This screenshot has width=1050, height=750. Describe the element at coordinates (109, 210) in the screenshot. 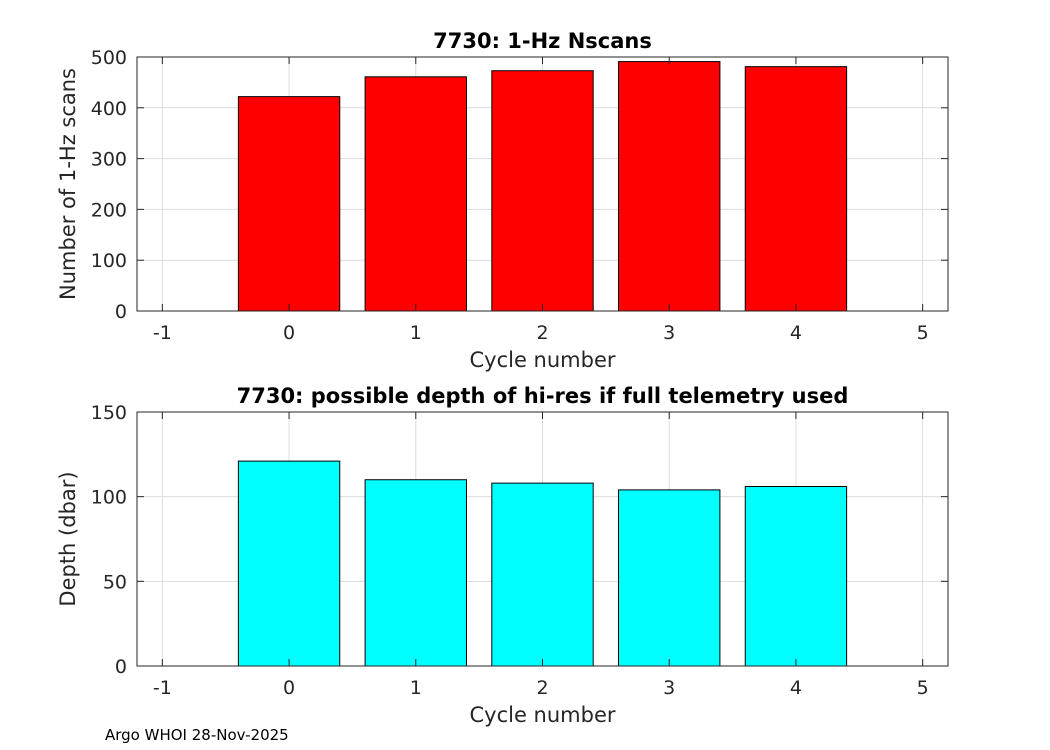

I see `y-tick-label: 200` at that location.